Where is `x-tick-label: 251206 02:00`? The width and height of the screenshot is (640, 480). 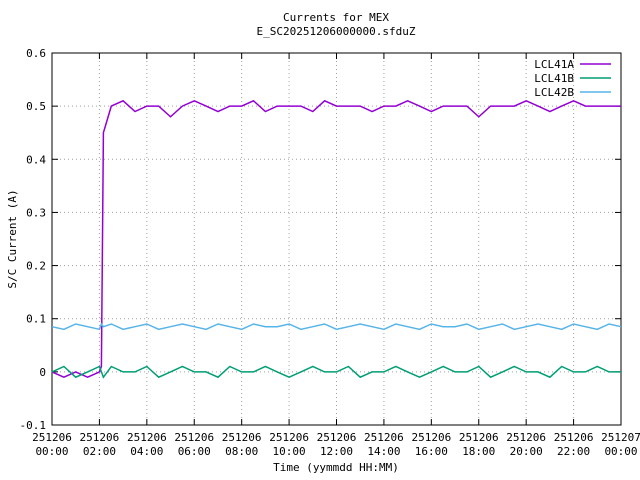 x-tick-label: 251206 02:00 is located at coordinates (100, 444).